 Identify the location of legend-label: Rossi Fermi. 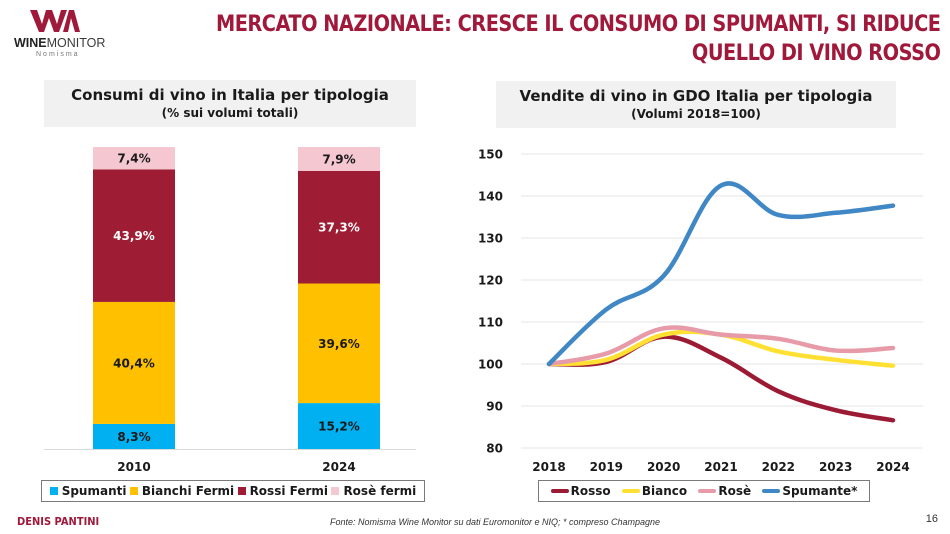
(289, 491).